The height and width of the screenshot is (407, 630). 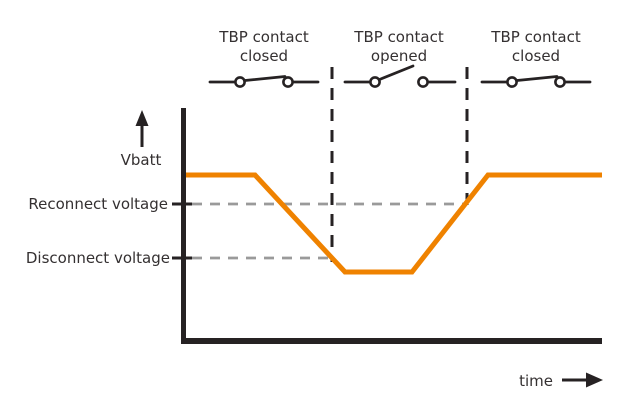 What do you see at coordinates (535, 37) in the screenshot?
I see `phase-3-label-line1: TBP contact` at bounding box center [535, 37].